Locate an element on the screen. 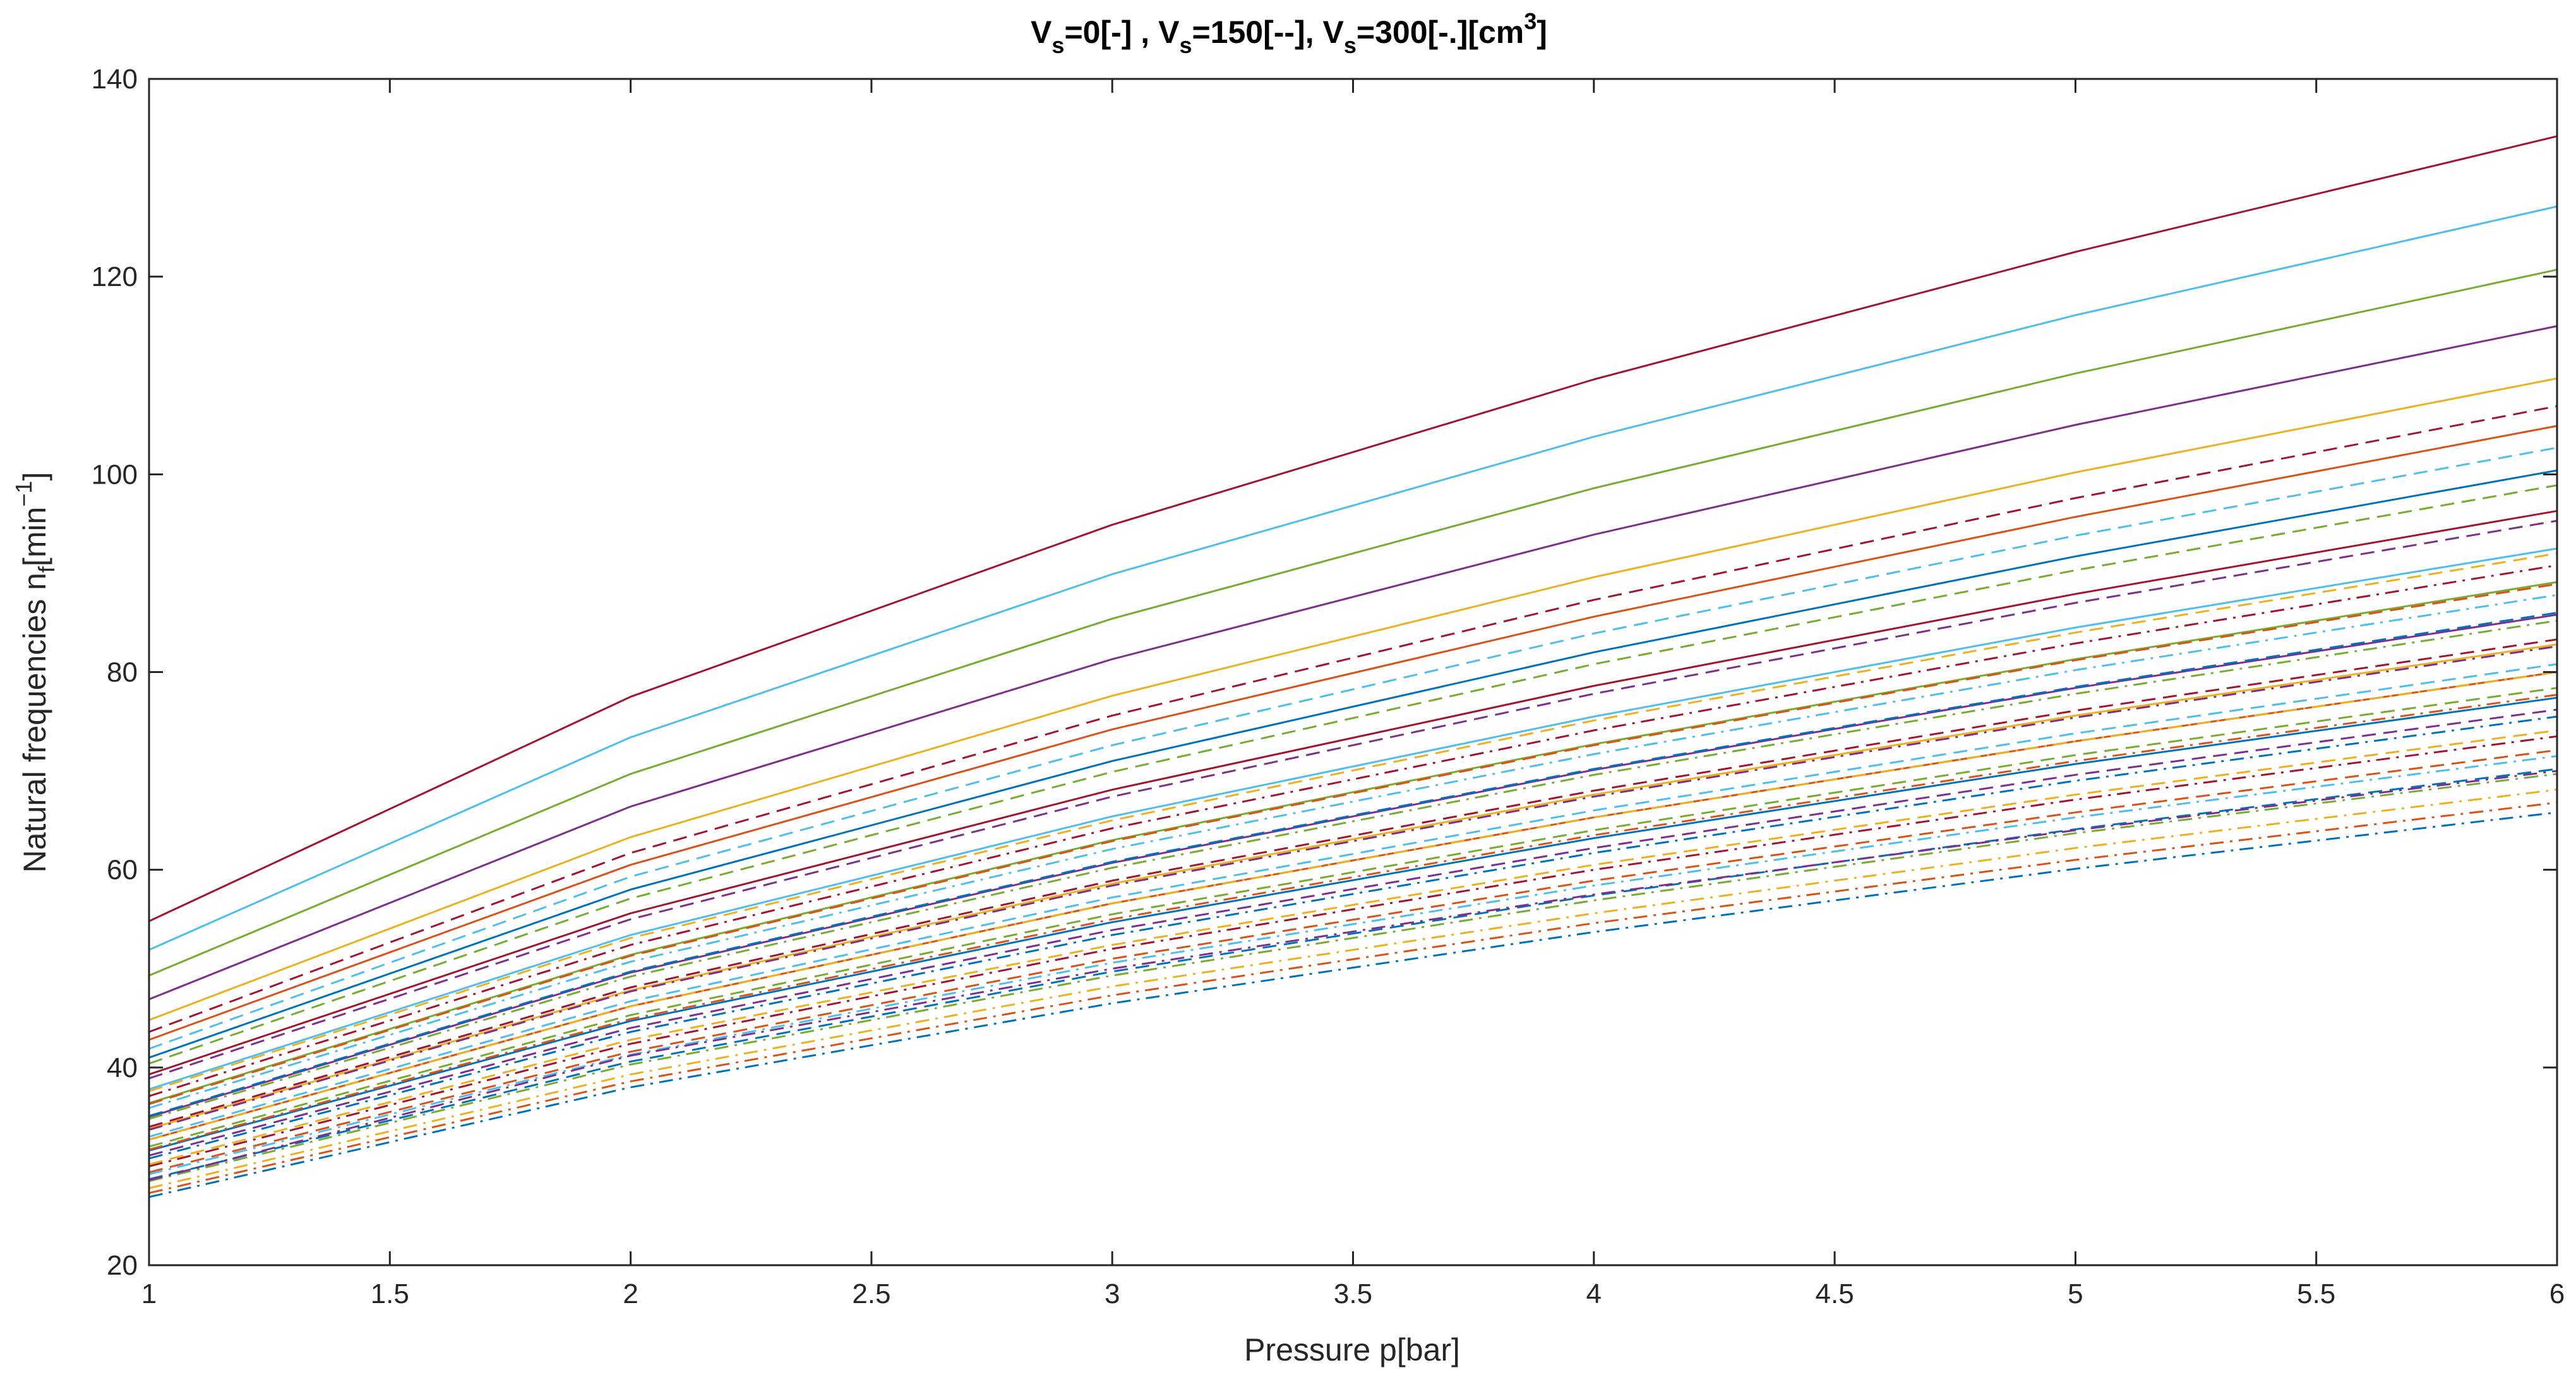 The height and width of the screenshot is (1382, 2576). title-text2: =150[--], is located at coordinates (1257, 32).